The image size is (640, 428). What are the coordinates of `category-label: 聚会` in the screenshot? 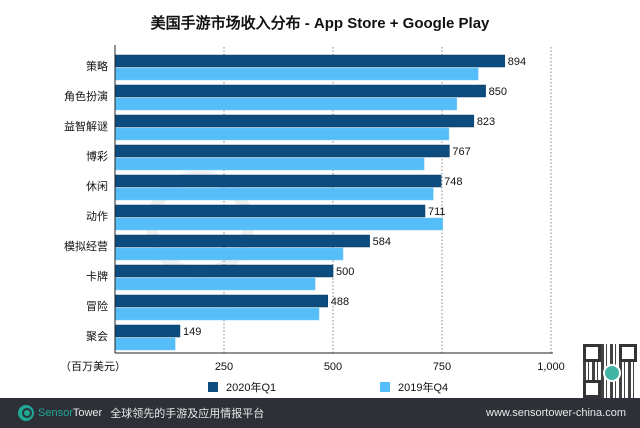 It's located at (97, 336).